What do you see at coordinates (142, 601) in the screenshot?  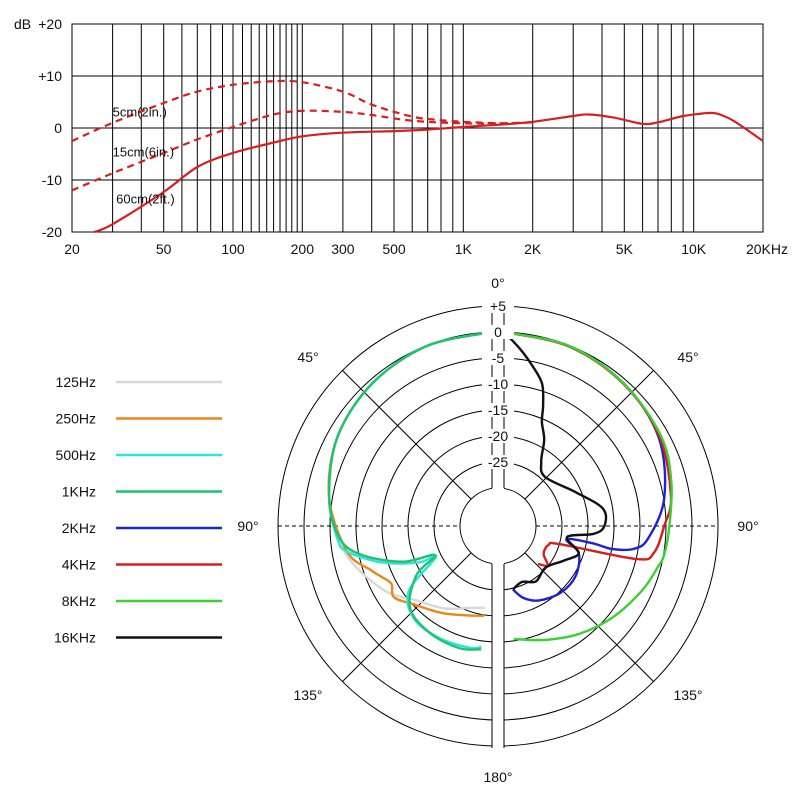 I see `legend-item-8khz: 8KHz` at bounding box center [142, 601].